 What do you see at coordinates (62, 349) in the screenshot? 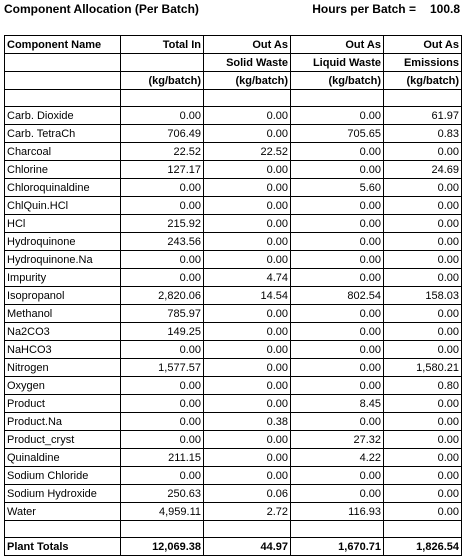
I see `component-name-cell: NaHCO3` at bounding box center [62, 349].